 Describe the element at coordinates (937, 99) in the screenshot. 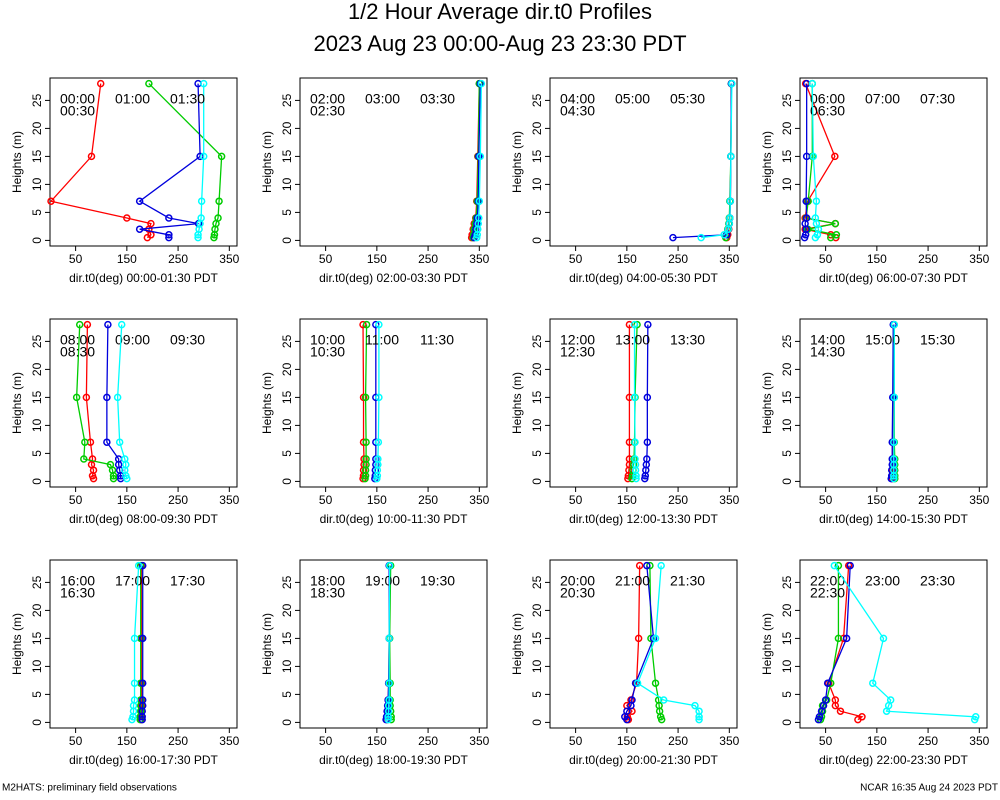

I see `legend-label: 07:30` at that location.